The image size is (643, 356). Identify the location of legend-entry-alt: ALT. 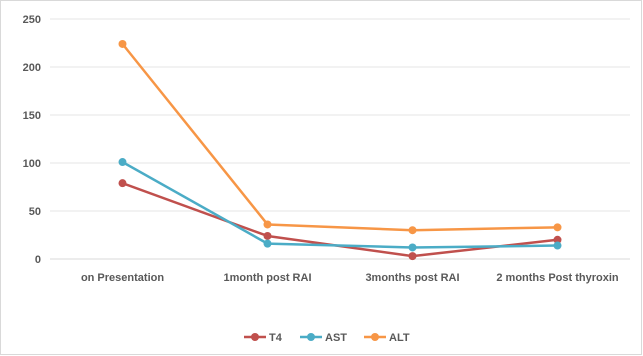
(387, 338).